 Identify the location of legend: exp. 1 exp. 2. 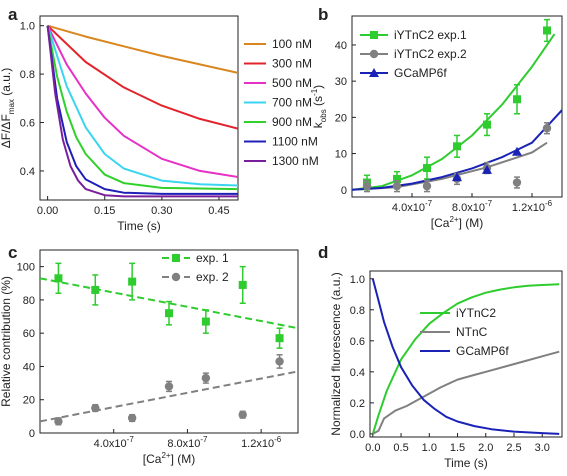
(195, 267).